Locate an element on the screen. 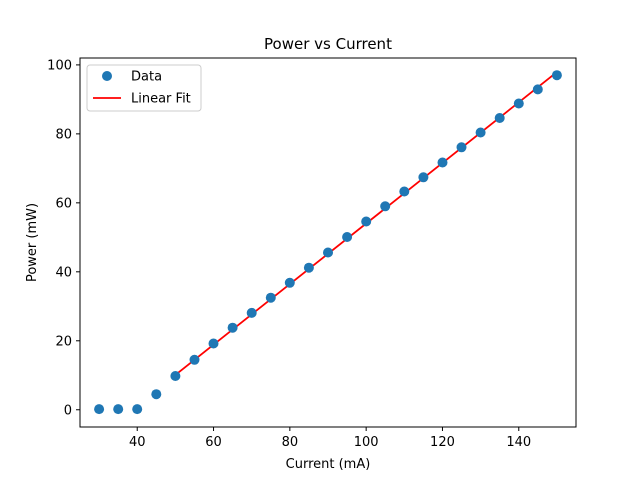  legend-box is located at coordinates (144, 88).